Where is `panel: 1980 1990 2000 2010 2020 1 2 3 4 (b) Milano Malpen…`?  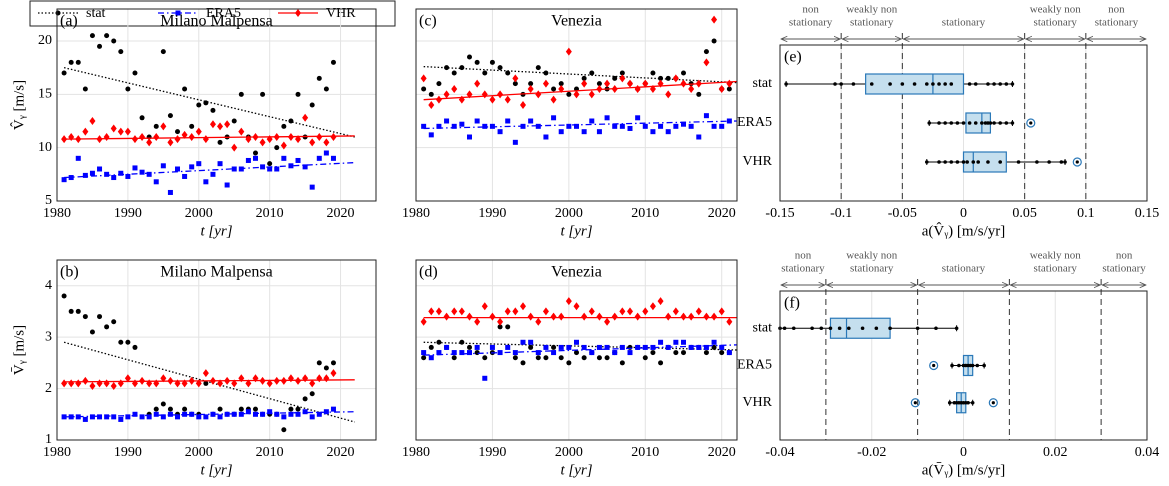 panel: 1980 1990 2000 2010 2020 1 2 3 4 (b) Milano Malpen… is located at coordinates (194, 368).